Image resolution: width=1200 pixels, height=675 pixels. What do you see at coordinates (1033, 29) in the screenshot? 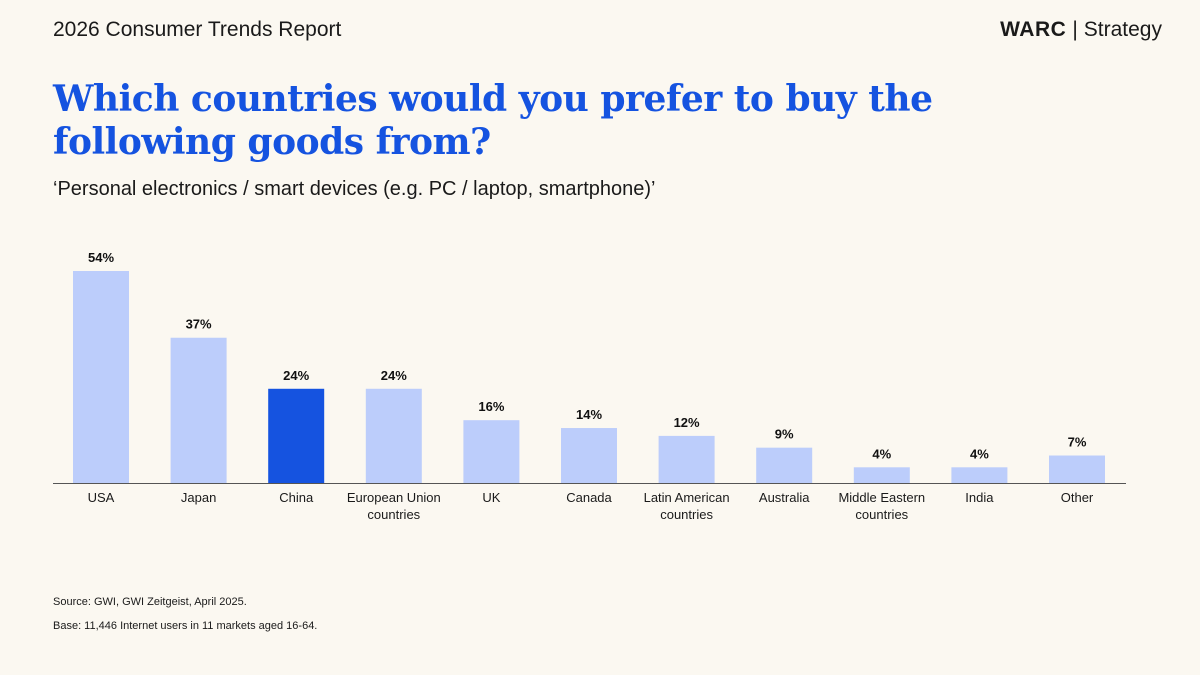
I see `brand-logo-text: WARC` at bounding box center [1033, 29].